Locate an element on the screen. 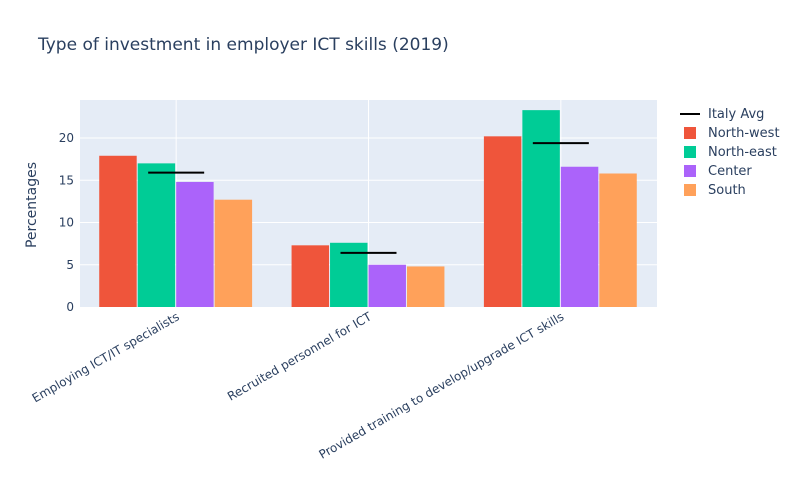  y-tick-label: 10 is located at coordinates (66, 223).